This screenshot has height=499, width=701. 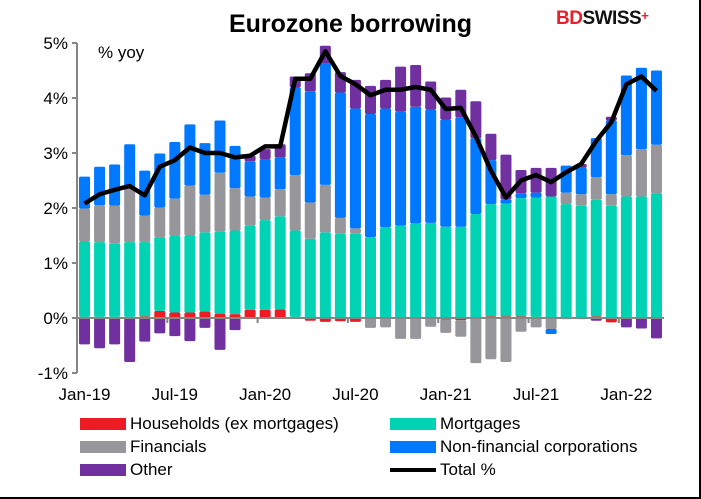 I want to click on legend-item-mortgages: Mortgages, so click(x=455, y=424).